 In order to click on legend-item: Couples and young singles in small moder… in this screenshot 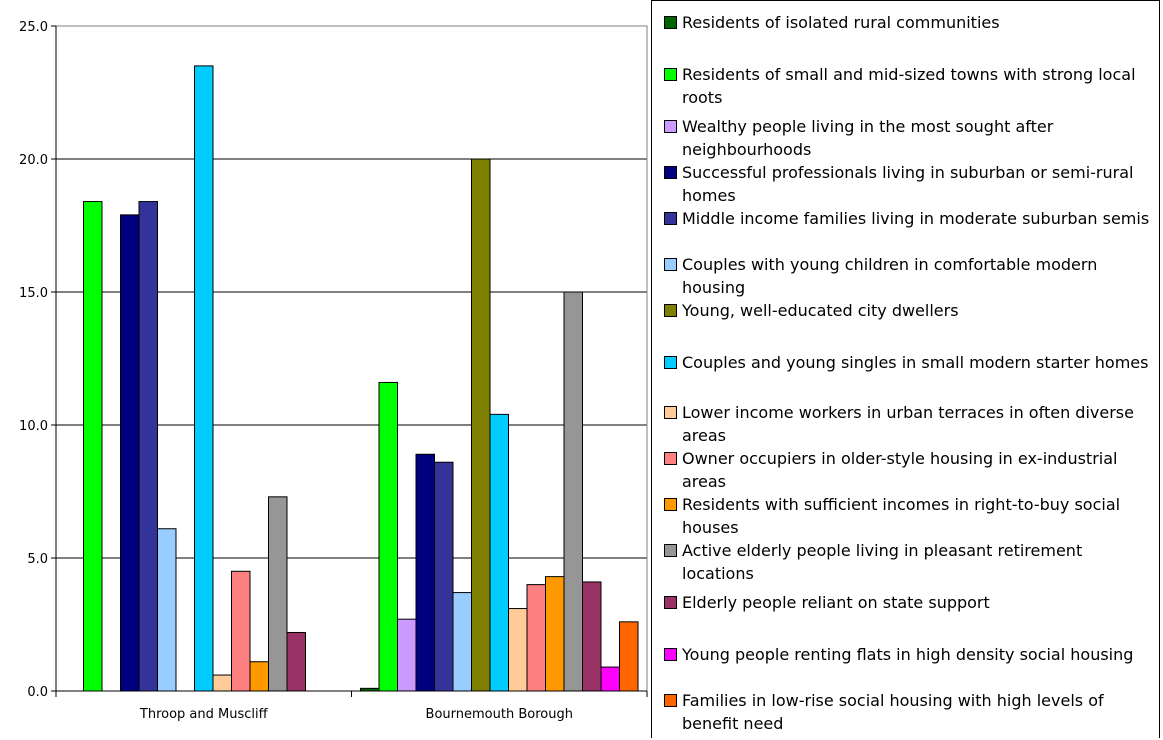, I will do `click(909, 362)`.